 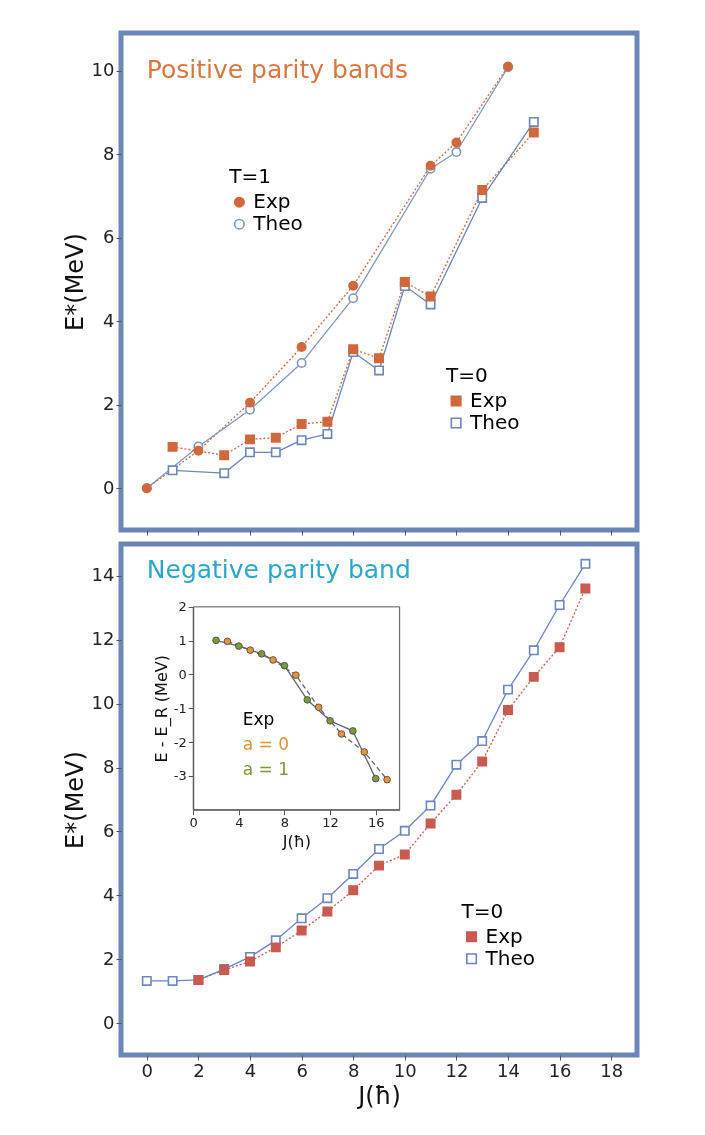 I want to click on chart-title: Negative parity band, so click(x=278, y=569).